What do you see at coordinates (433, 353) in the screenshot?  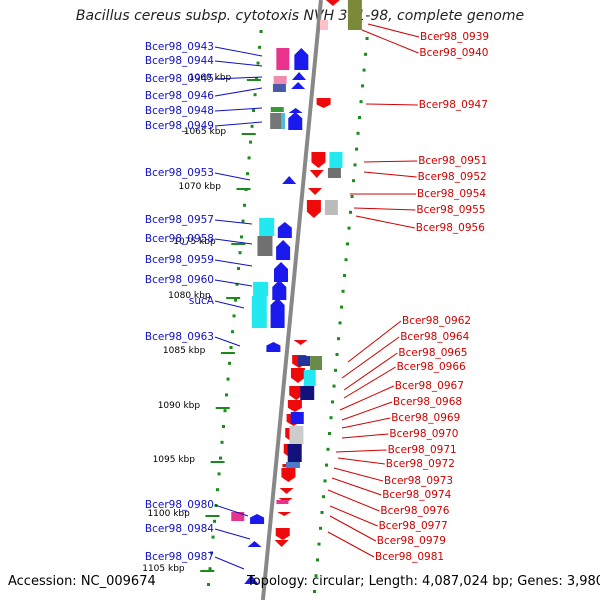 I see `gene-label: Bcer98_0965` at bounding box center [433, 353].